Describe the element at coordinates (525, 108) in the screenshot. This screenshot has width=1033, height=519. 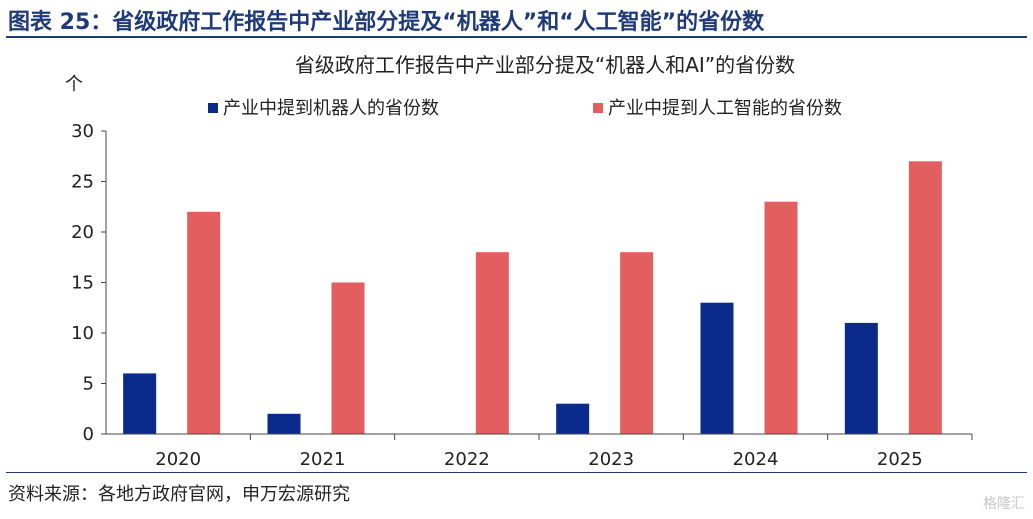
I see `legend: 产业中提到机器人的省份数 产业中提到人工智能的省份数` at that location.